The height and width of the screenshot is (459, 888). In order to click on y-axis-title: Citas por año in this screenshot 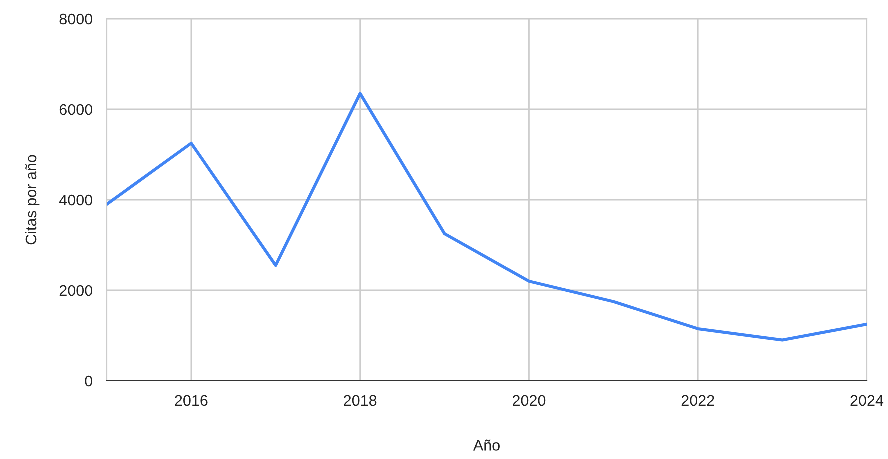, I will do `click(32, 200)`.